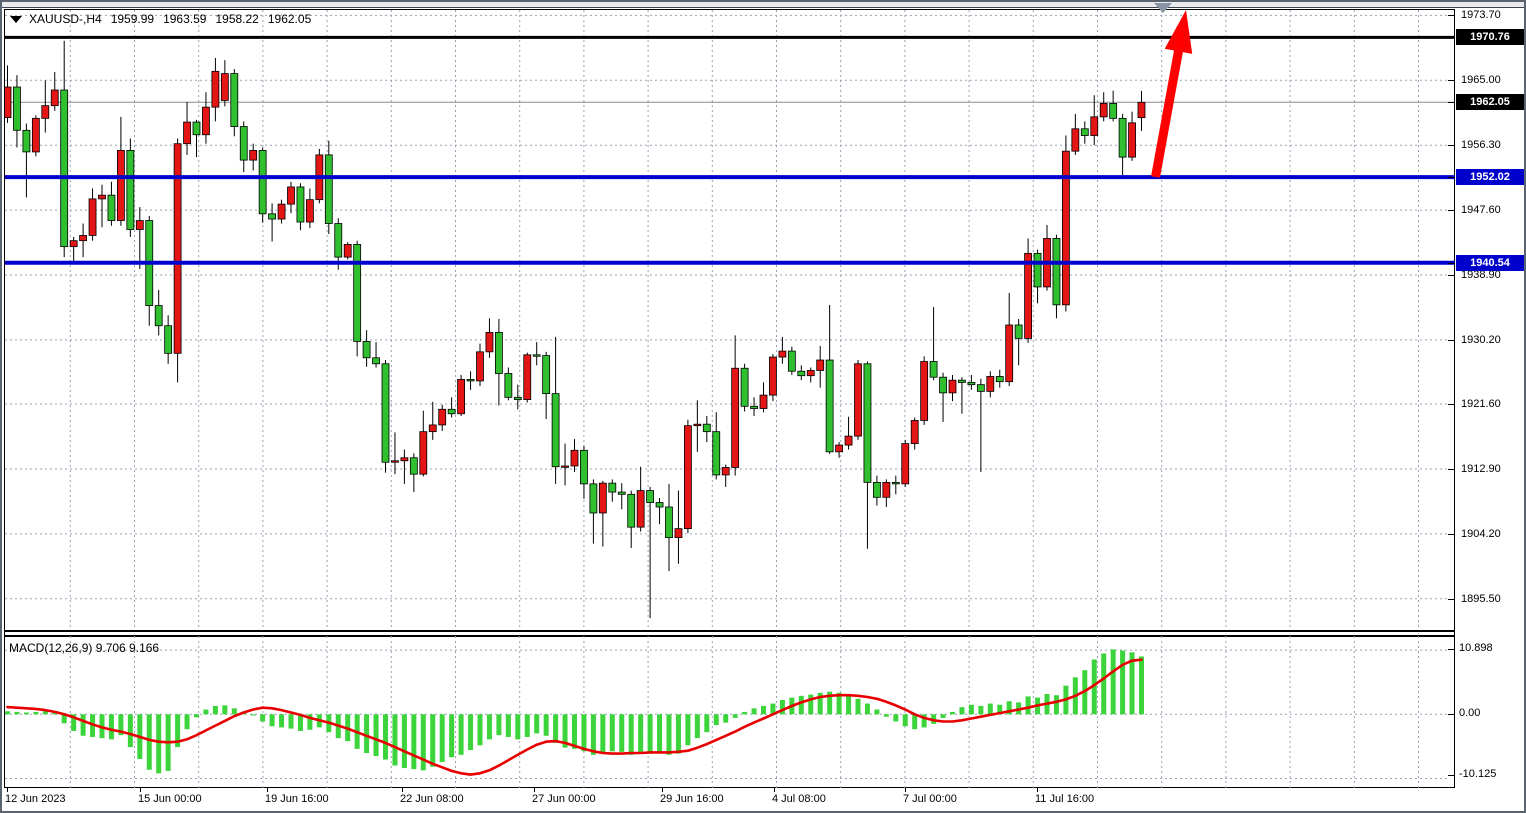 Image resolution: width=1526 pixels, height=813 pixels. What do you see at coordinates (84, 648) in the screenshot?
I see `macd-indicator-label: MACD(12,26,9) 9.706 9.166` at bounding box center [84, 648].